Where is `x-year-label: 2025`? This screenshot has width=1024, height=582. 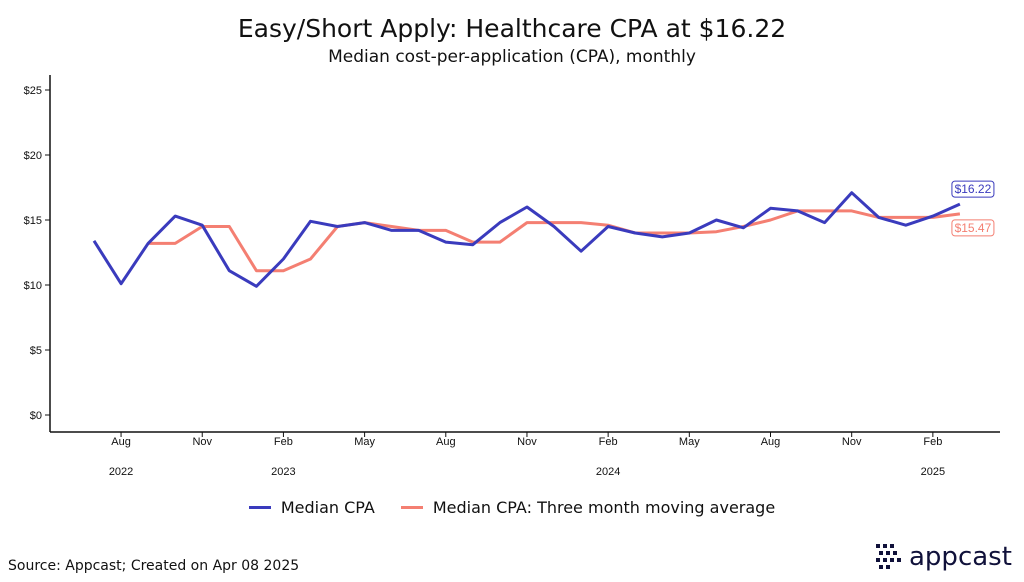 x-year-label: 2025 is located at coordinates (933, 472).